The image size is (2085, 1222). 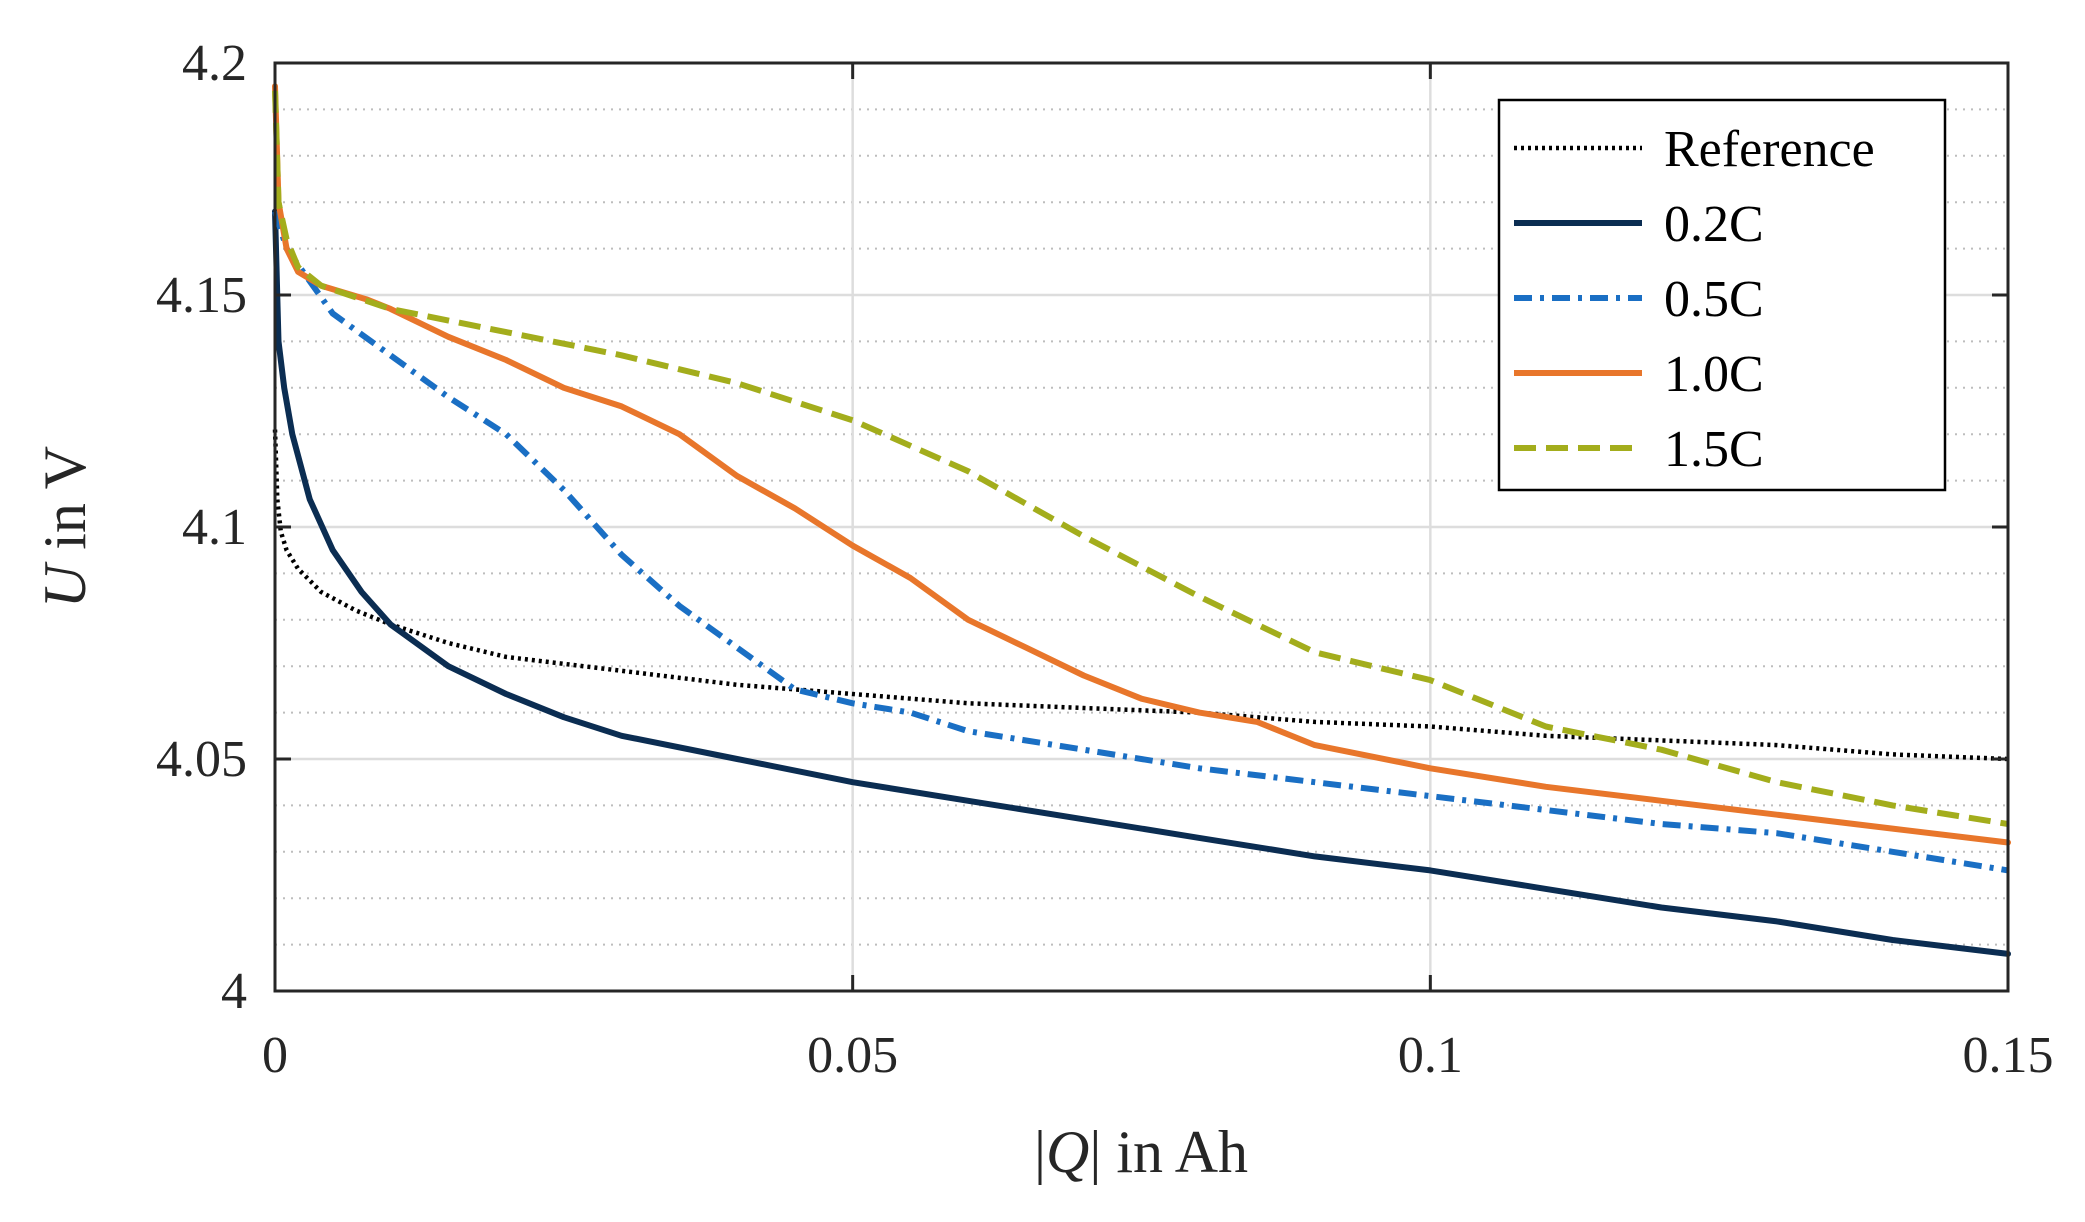 I want to click on x-tick-label: 0.15, so click(x=2008, y=1055).